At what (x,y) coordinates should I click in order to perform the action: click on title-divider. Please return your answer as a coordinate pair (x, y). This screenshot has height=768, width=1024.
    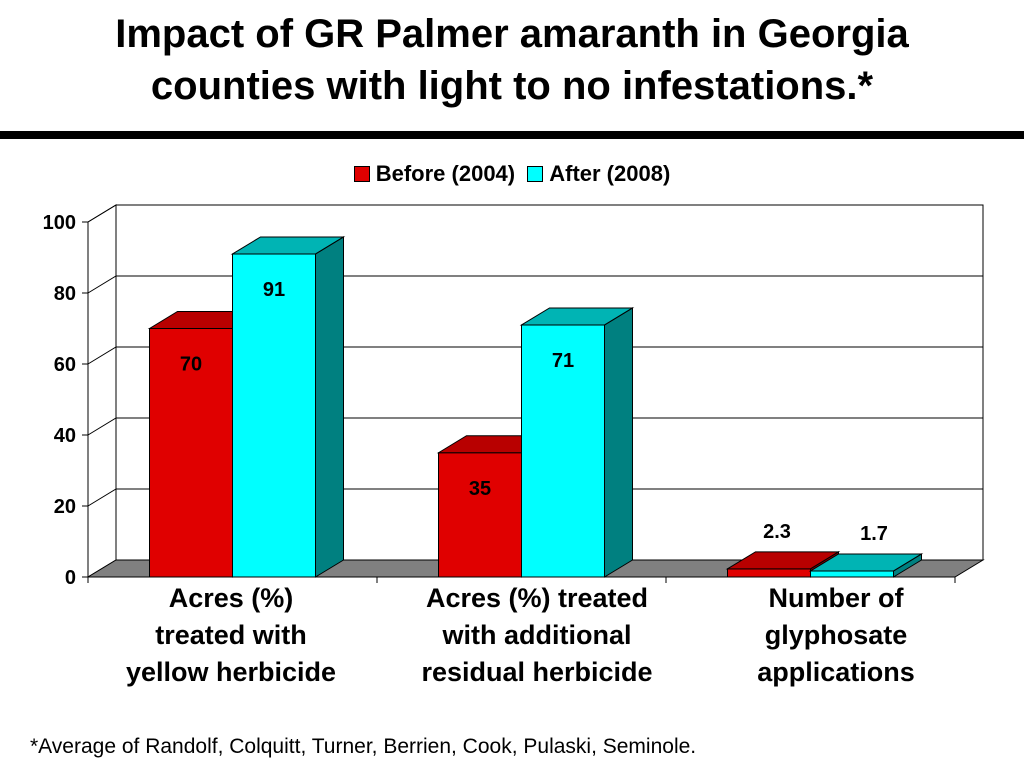
    Looking at the image, I should click on (512, 135).